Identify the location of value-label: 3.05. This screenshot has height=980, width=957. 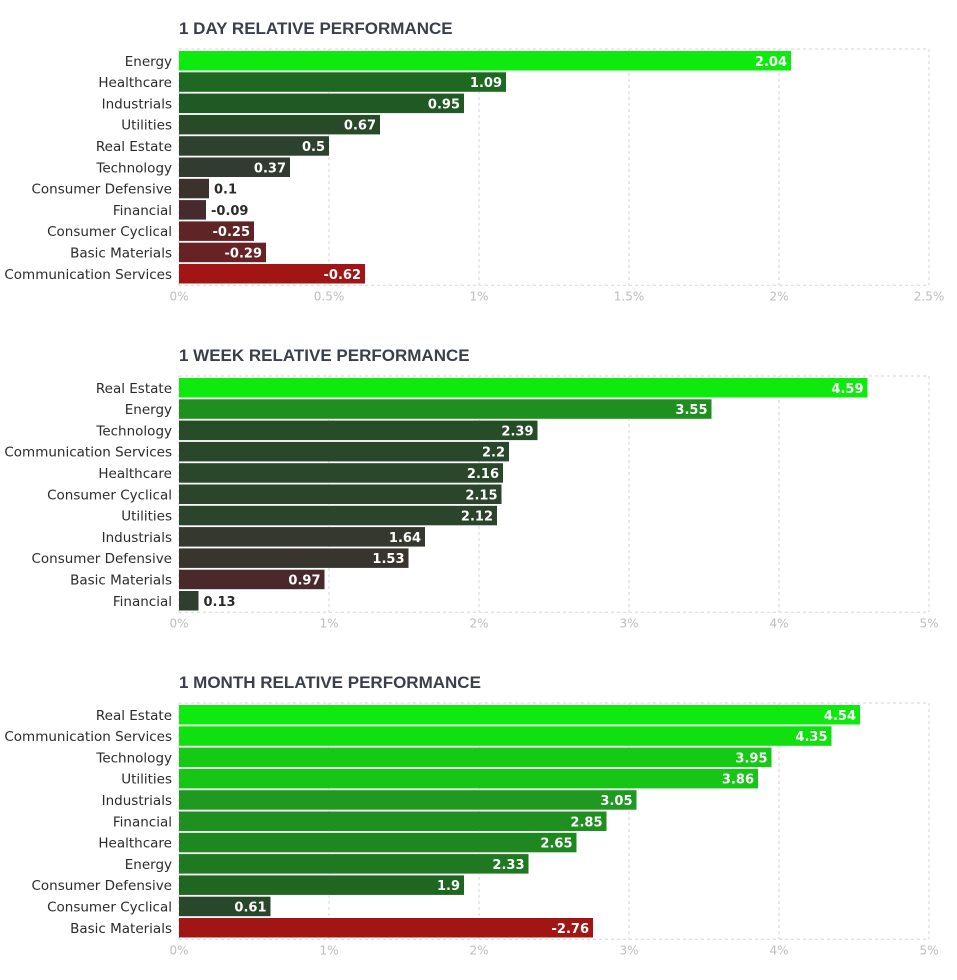
(616, 801).